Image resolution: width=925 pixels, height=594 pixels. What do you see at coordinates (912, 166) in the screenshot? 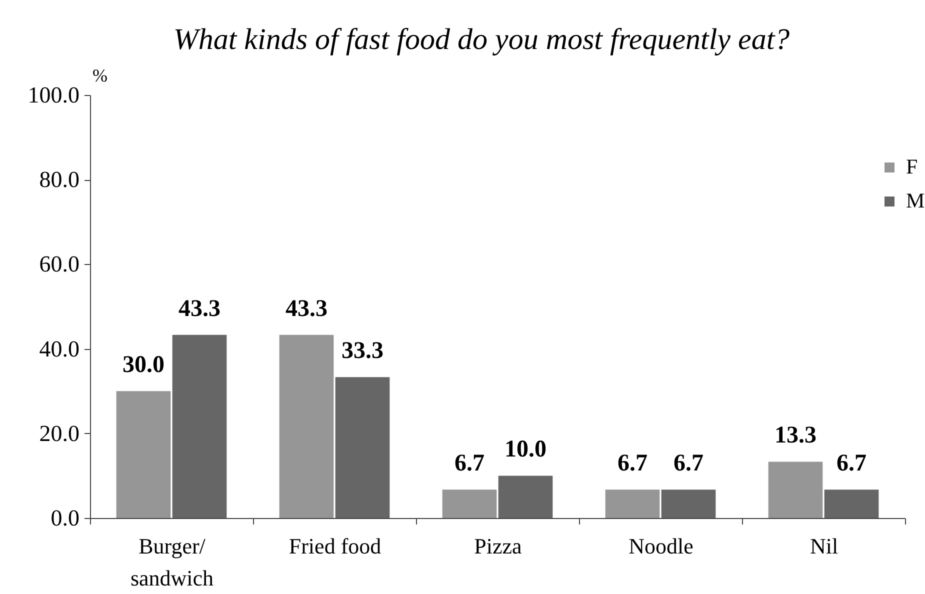
I see `legend-label: F` at bounding box center [912, 166].